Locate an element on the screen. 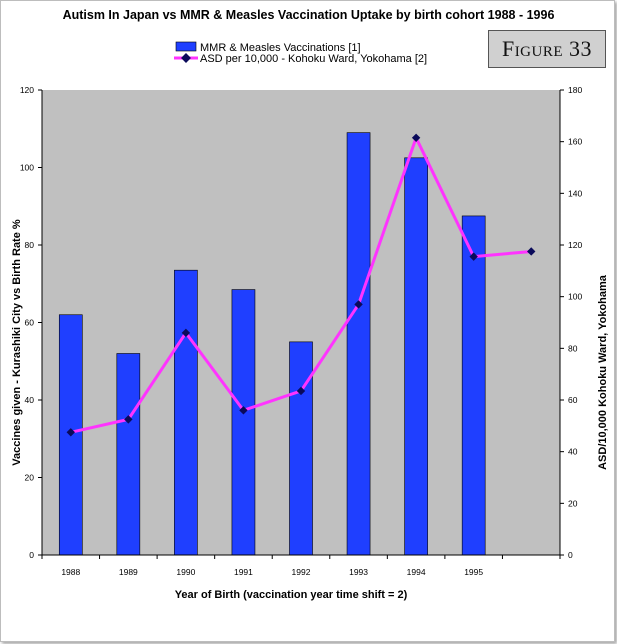 The image size is (617, 644). y-left-tick-label: 20 is located at coordinates (30, 478).